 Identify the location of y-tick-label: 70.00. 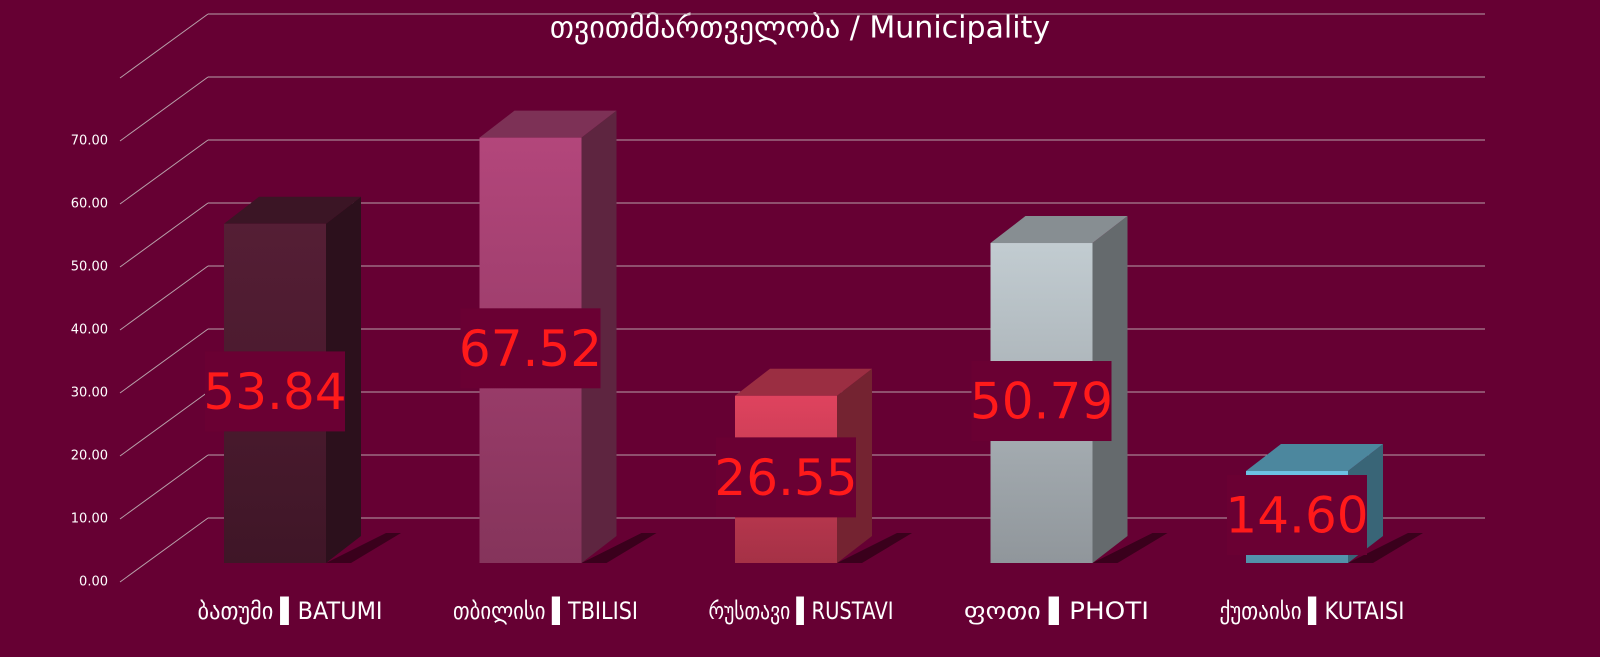
(89, 141).